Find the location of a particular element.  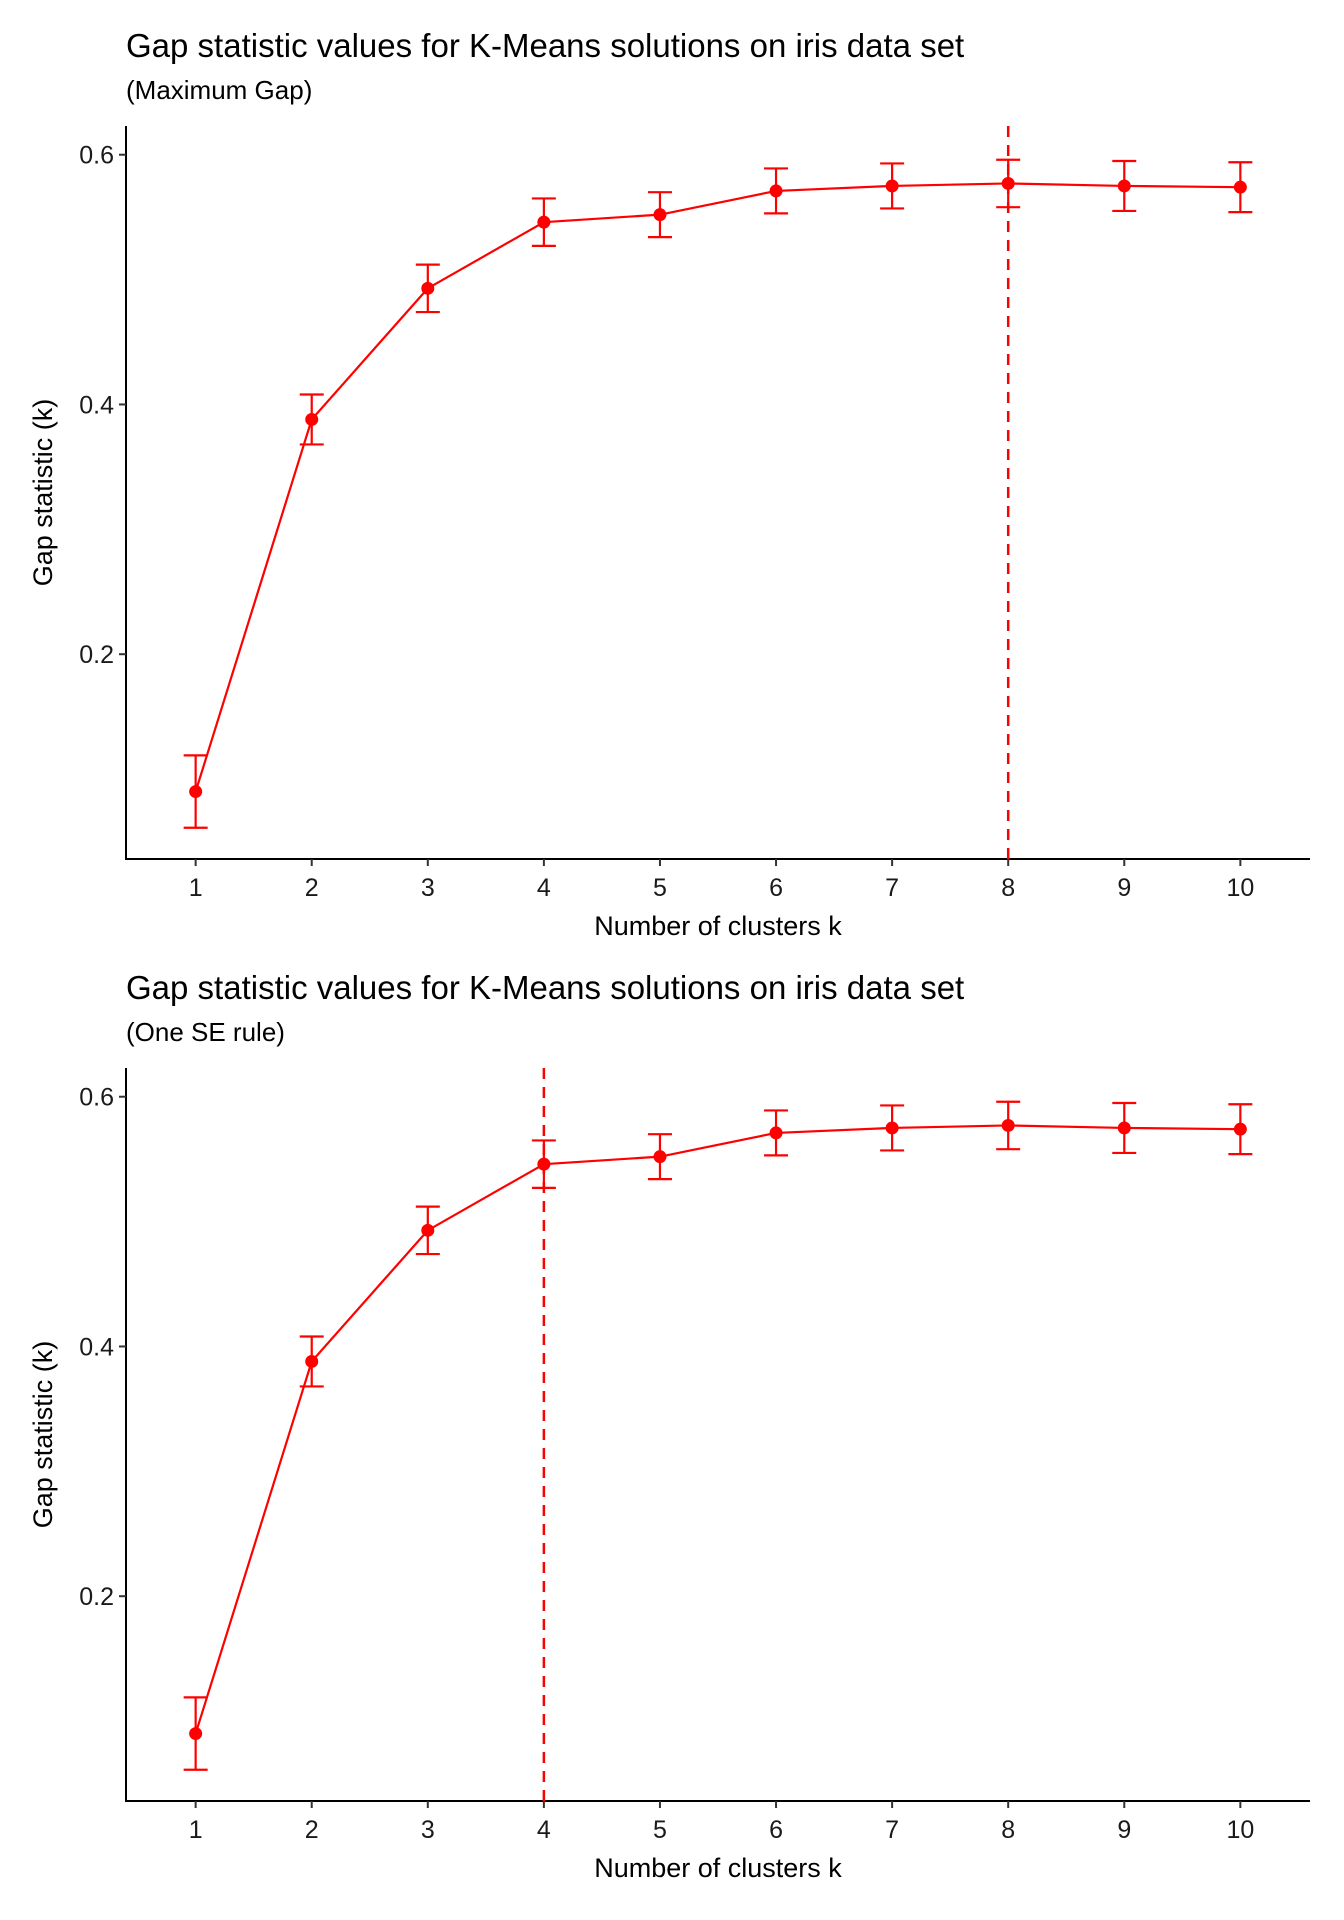

chart-subtitle: (Maximum Gap) is located at coordinates (219, 90).